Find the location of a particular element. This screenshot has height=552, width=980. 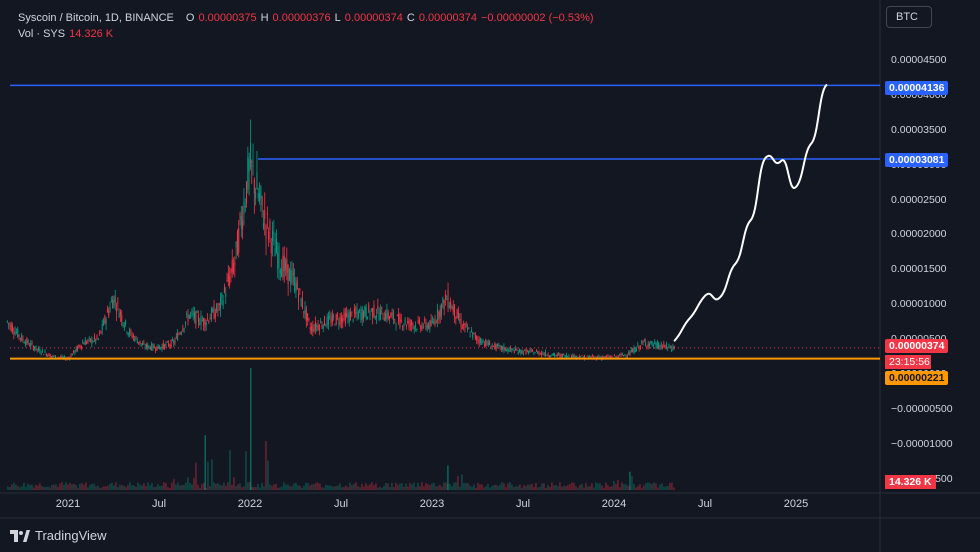

currency-button: BTC is located at coordinates (909, 17).